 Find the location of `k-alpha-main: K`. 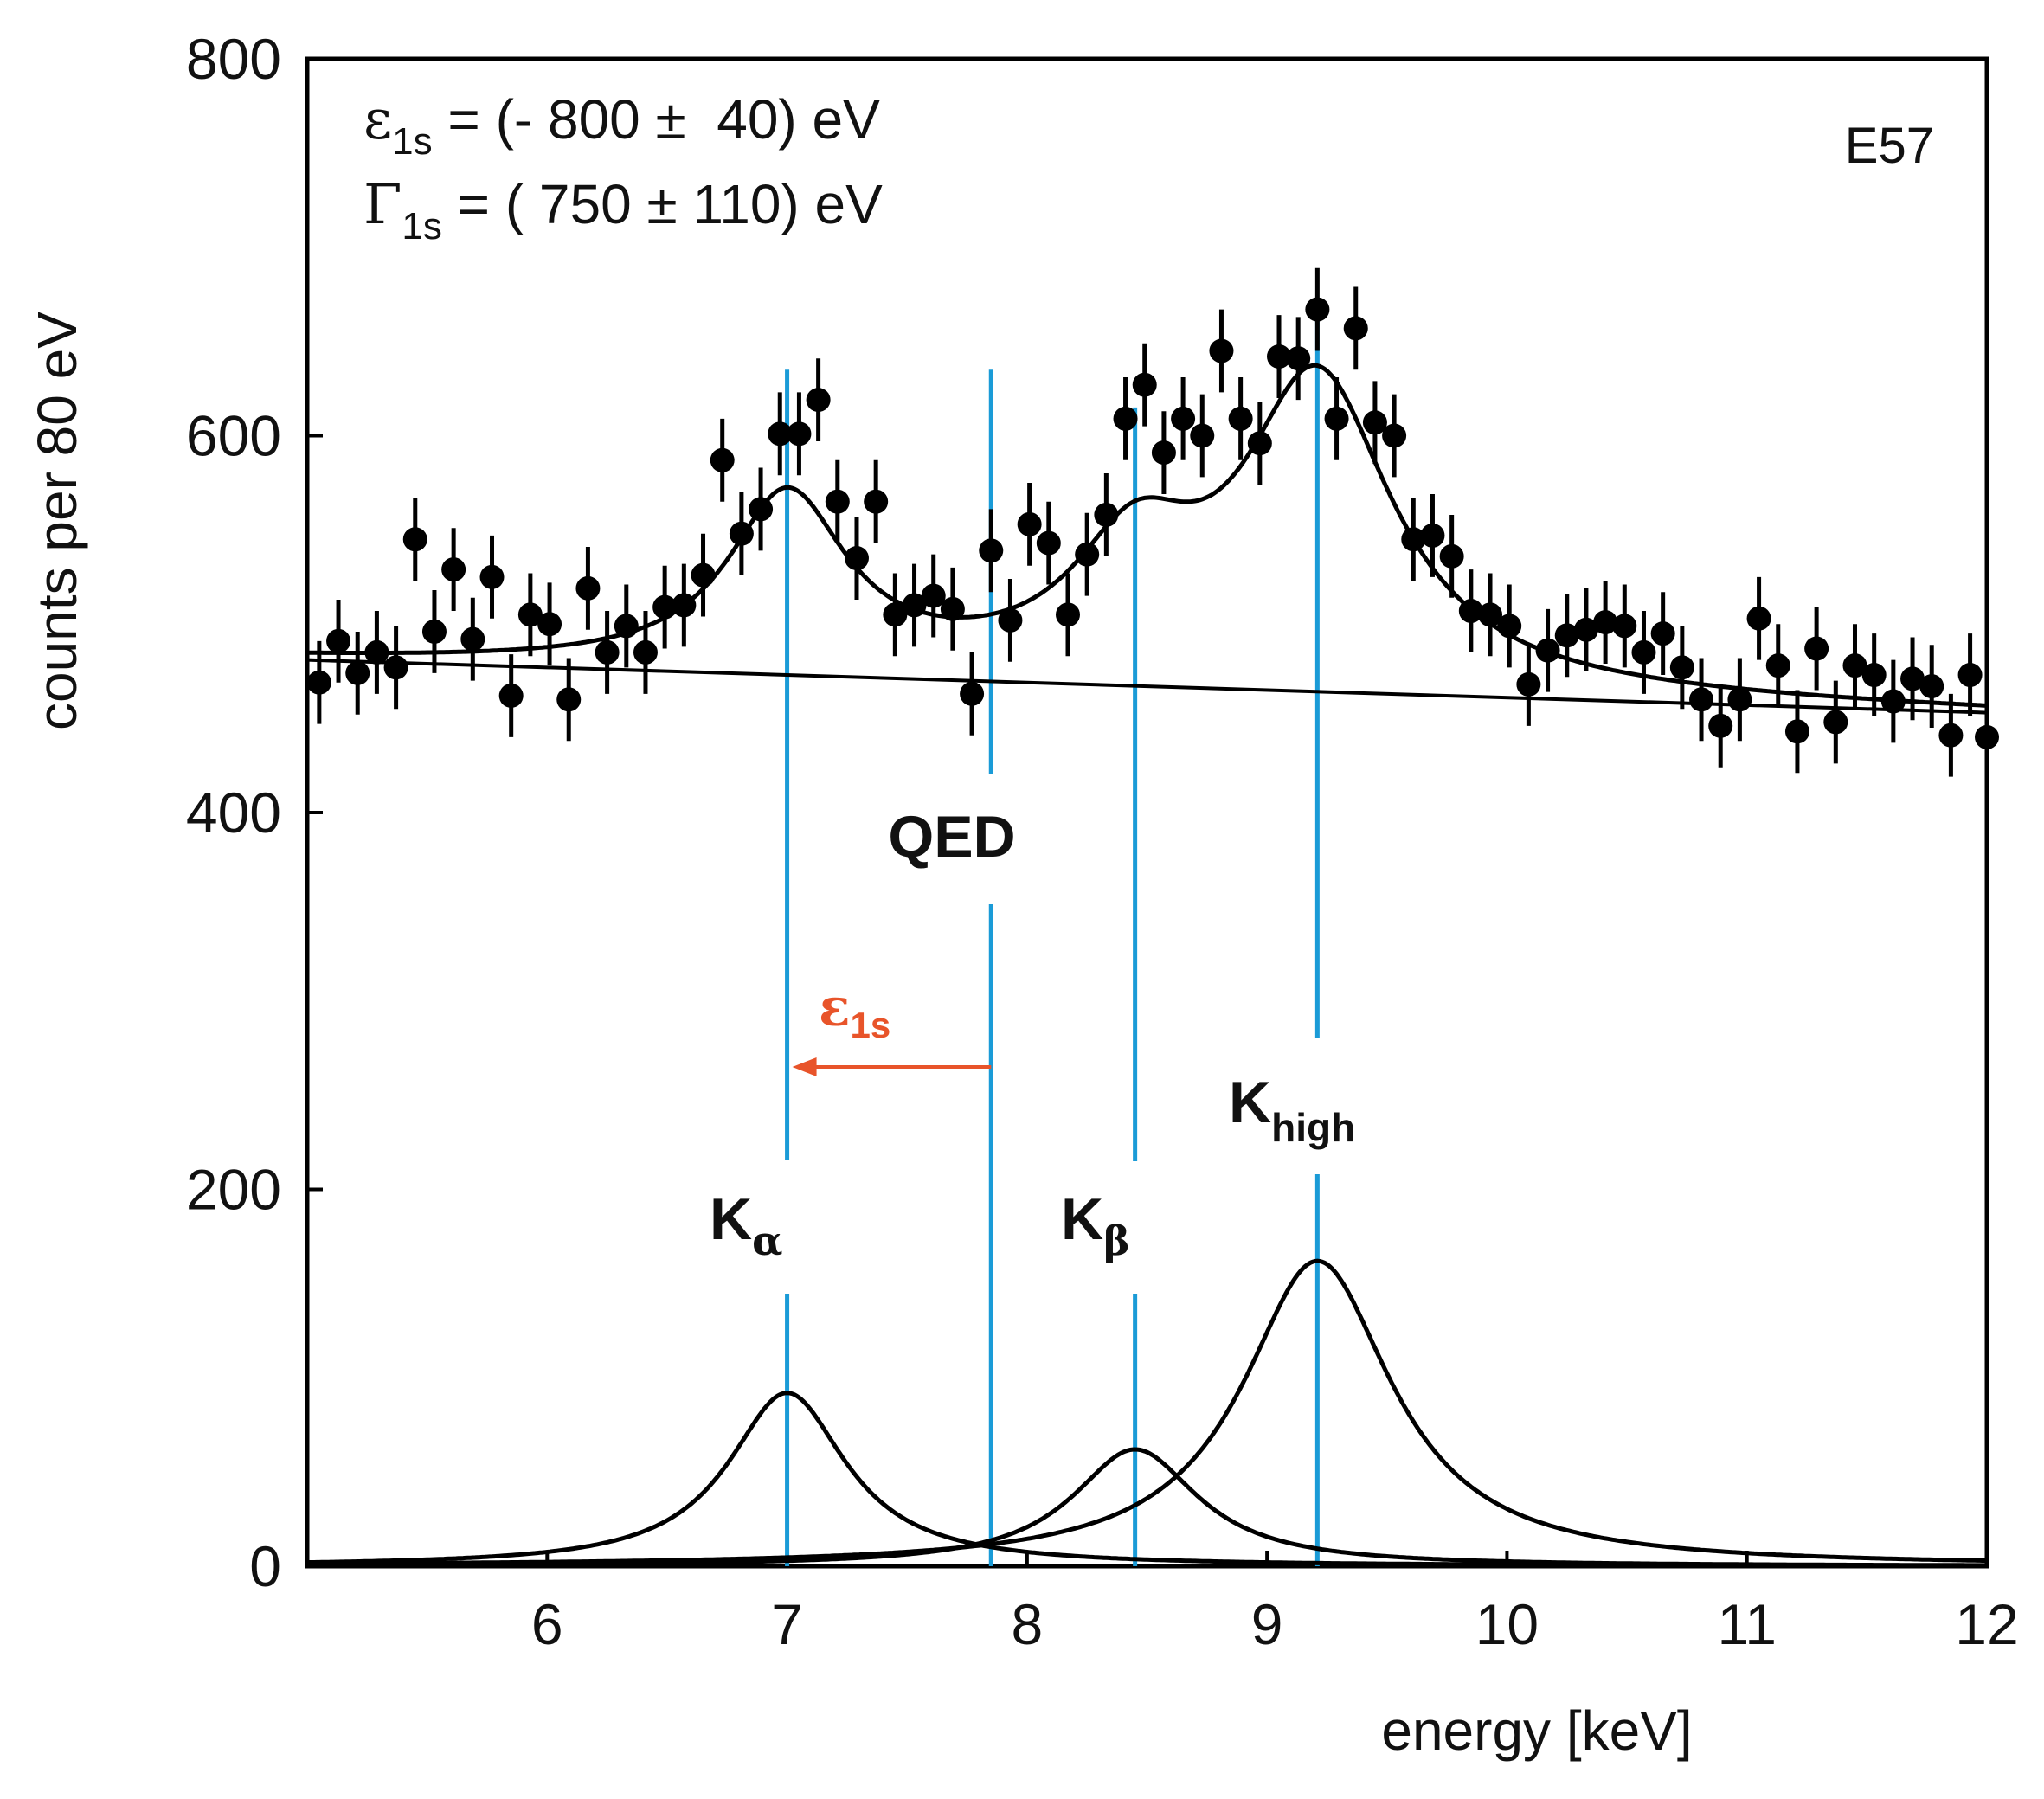

k-alpha-main: K is located at coordinates (731, 1219).